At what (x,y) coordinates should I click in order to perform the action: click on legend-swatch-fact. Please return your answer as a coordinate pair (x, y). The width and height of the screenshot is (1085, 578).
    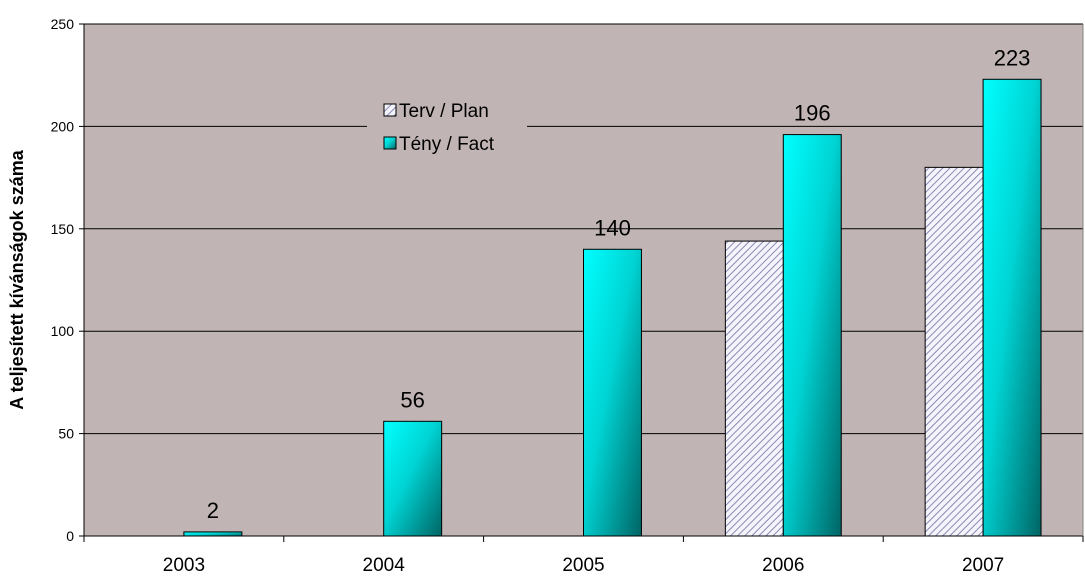
    Looking at the image, I should click on (390, 143).